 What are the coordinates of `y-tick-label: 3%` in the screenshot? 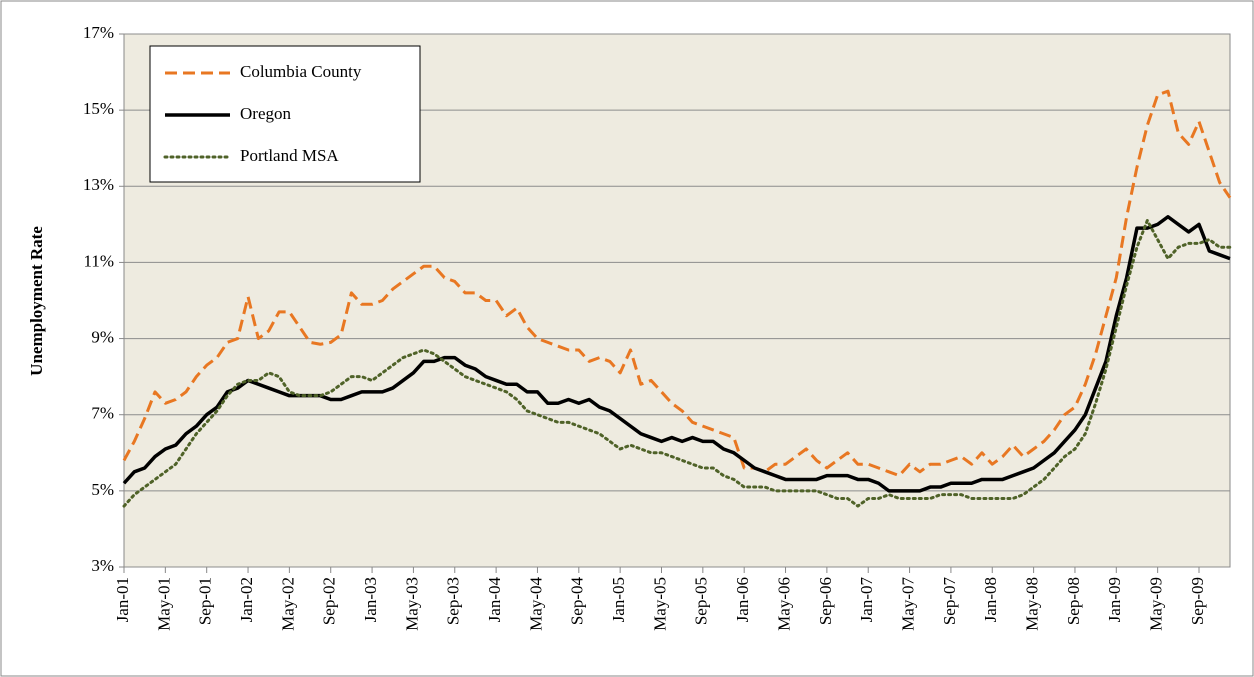 It's located at (102, 565).